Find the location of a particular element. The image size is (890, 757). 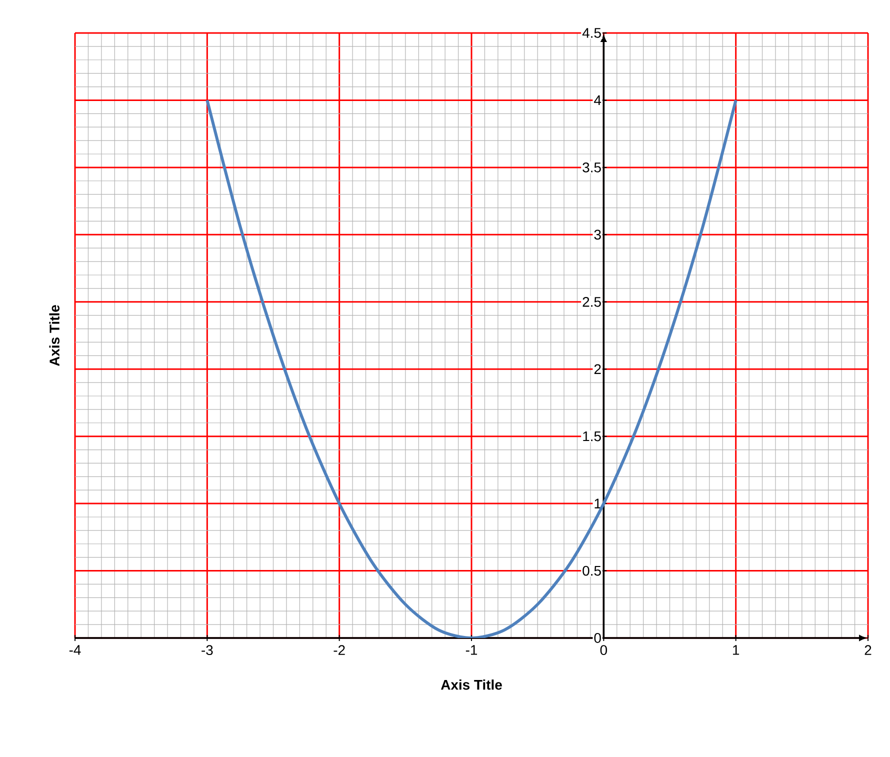

y-tick-label: 3.5 is located at coordinates (591, 167).